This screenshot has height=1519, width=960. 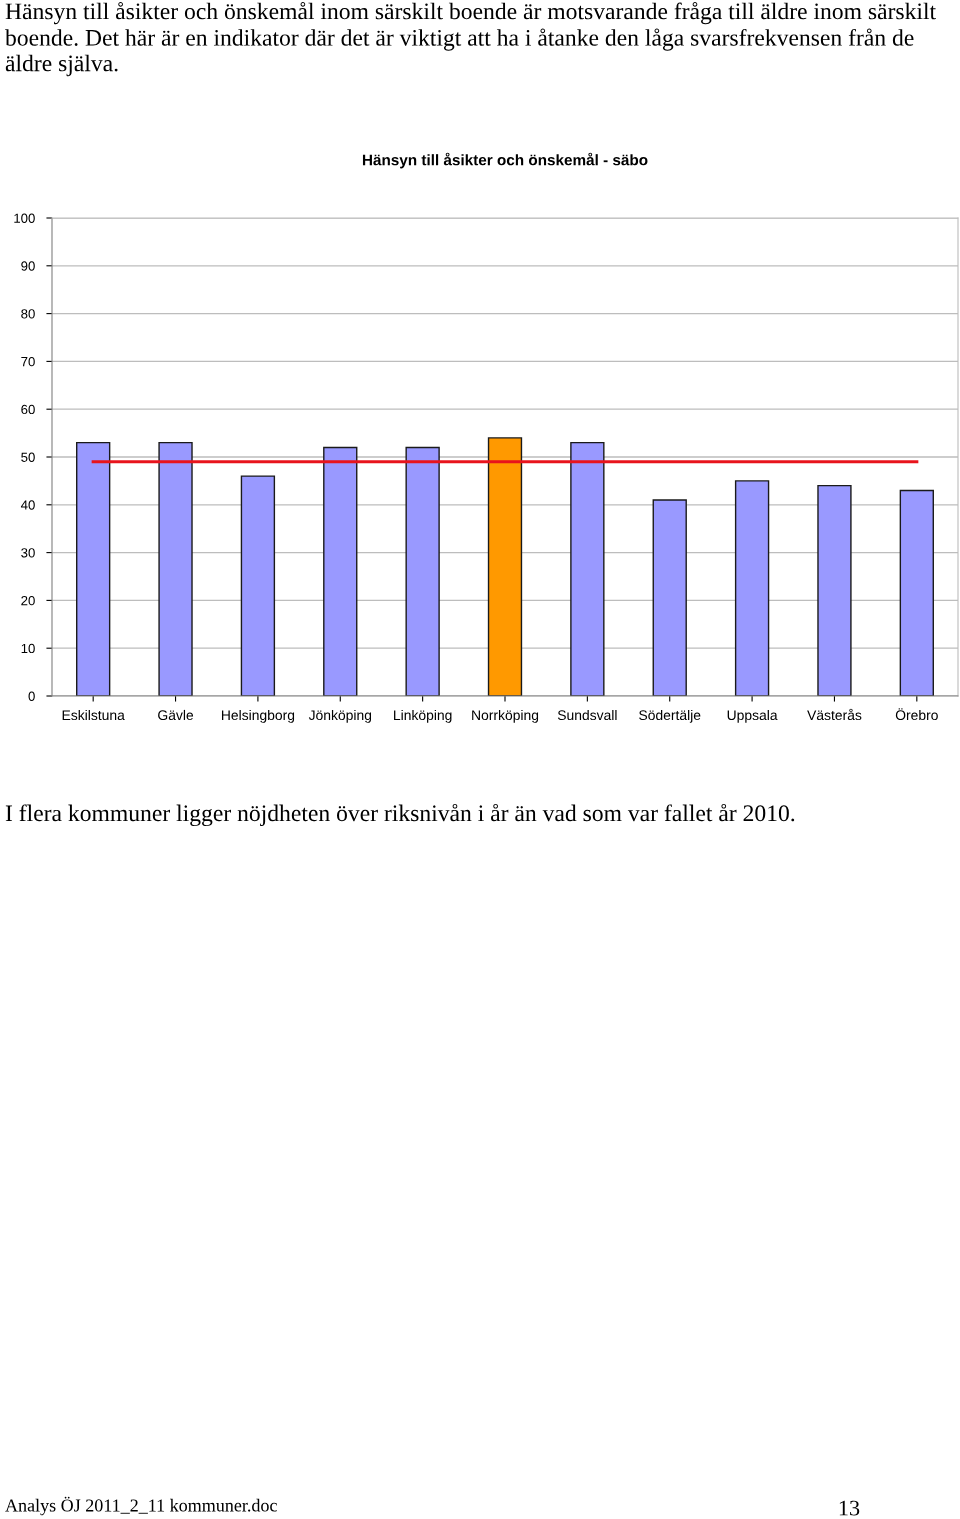 I want to click on y-tick-label: 80, so click(x=28, y=314).